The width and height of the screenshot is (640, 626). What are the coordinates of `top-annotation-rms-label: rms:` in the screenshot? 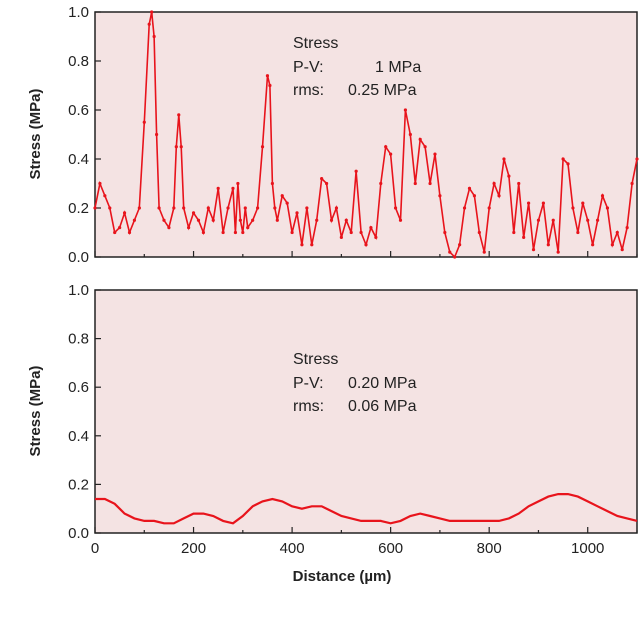 It's located at (308, 90).